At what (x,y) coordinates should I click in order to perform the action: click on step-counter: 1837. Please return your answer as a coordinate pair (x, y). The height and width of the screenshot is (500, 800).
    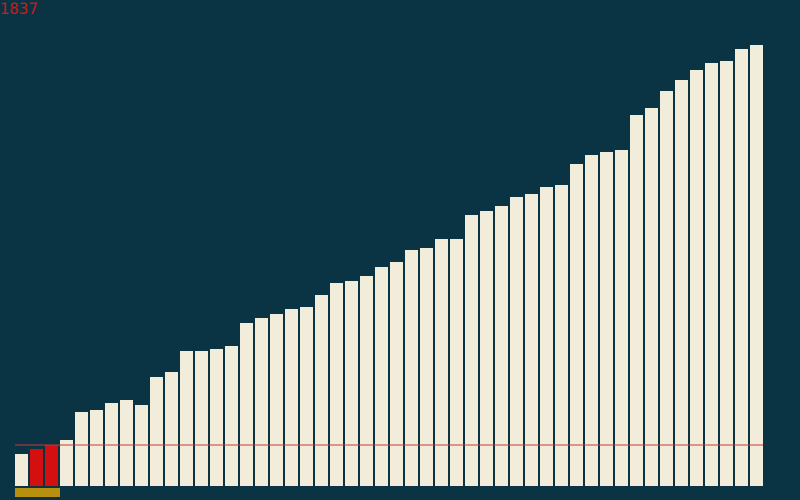
    Looking at the image, I should click on (19, 9).